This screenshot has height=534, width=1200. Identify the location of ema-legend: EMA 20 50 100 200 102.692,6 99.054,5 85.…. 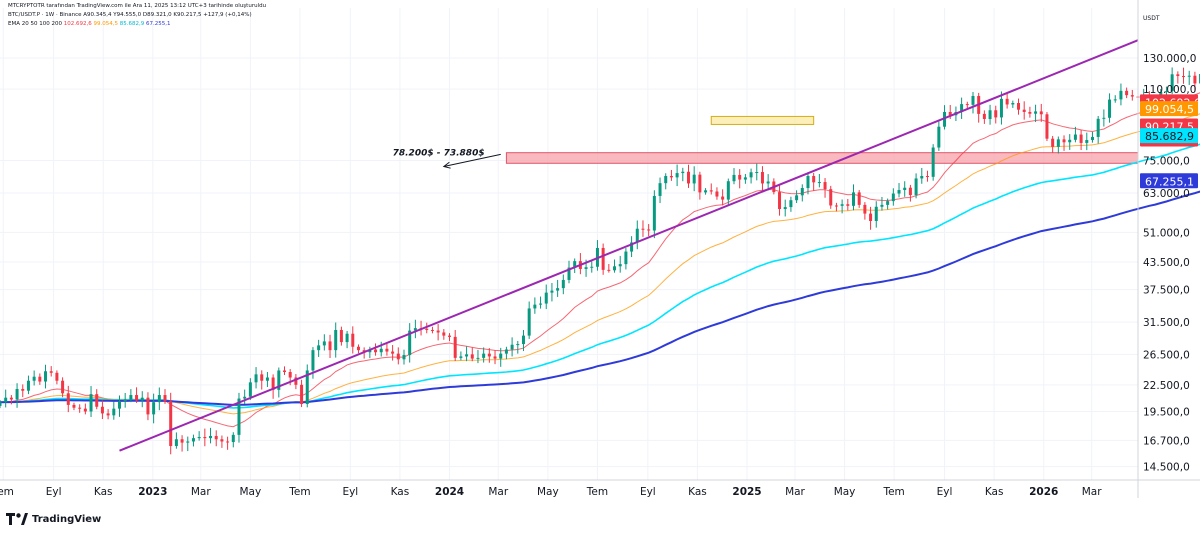
(89, 24).